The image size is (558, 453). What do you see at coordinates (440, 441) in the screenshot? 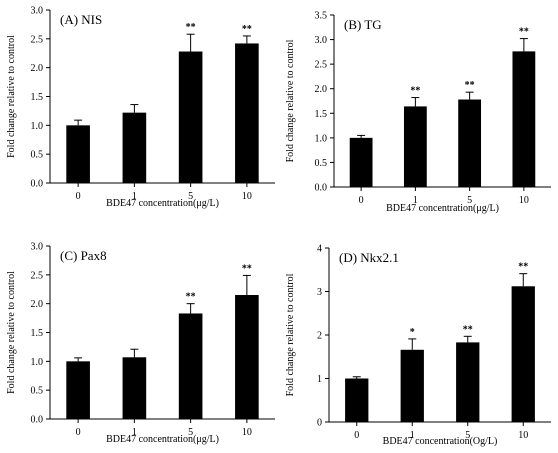
I see `x-axis-label: BDE47 concentration(Og/L)` at bounding box center [440, 441].